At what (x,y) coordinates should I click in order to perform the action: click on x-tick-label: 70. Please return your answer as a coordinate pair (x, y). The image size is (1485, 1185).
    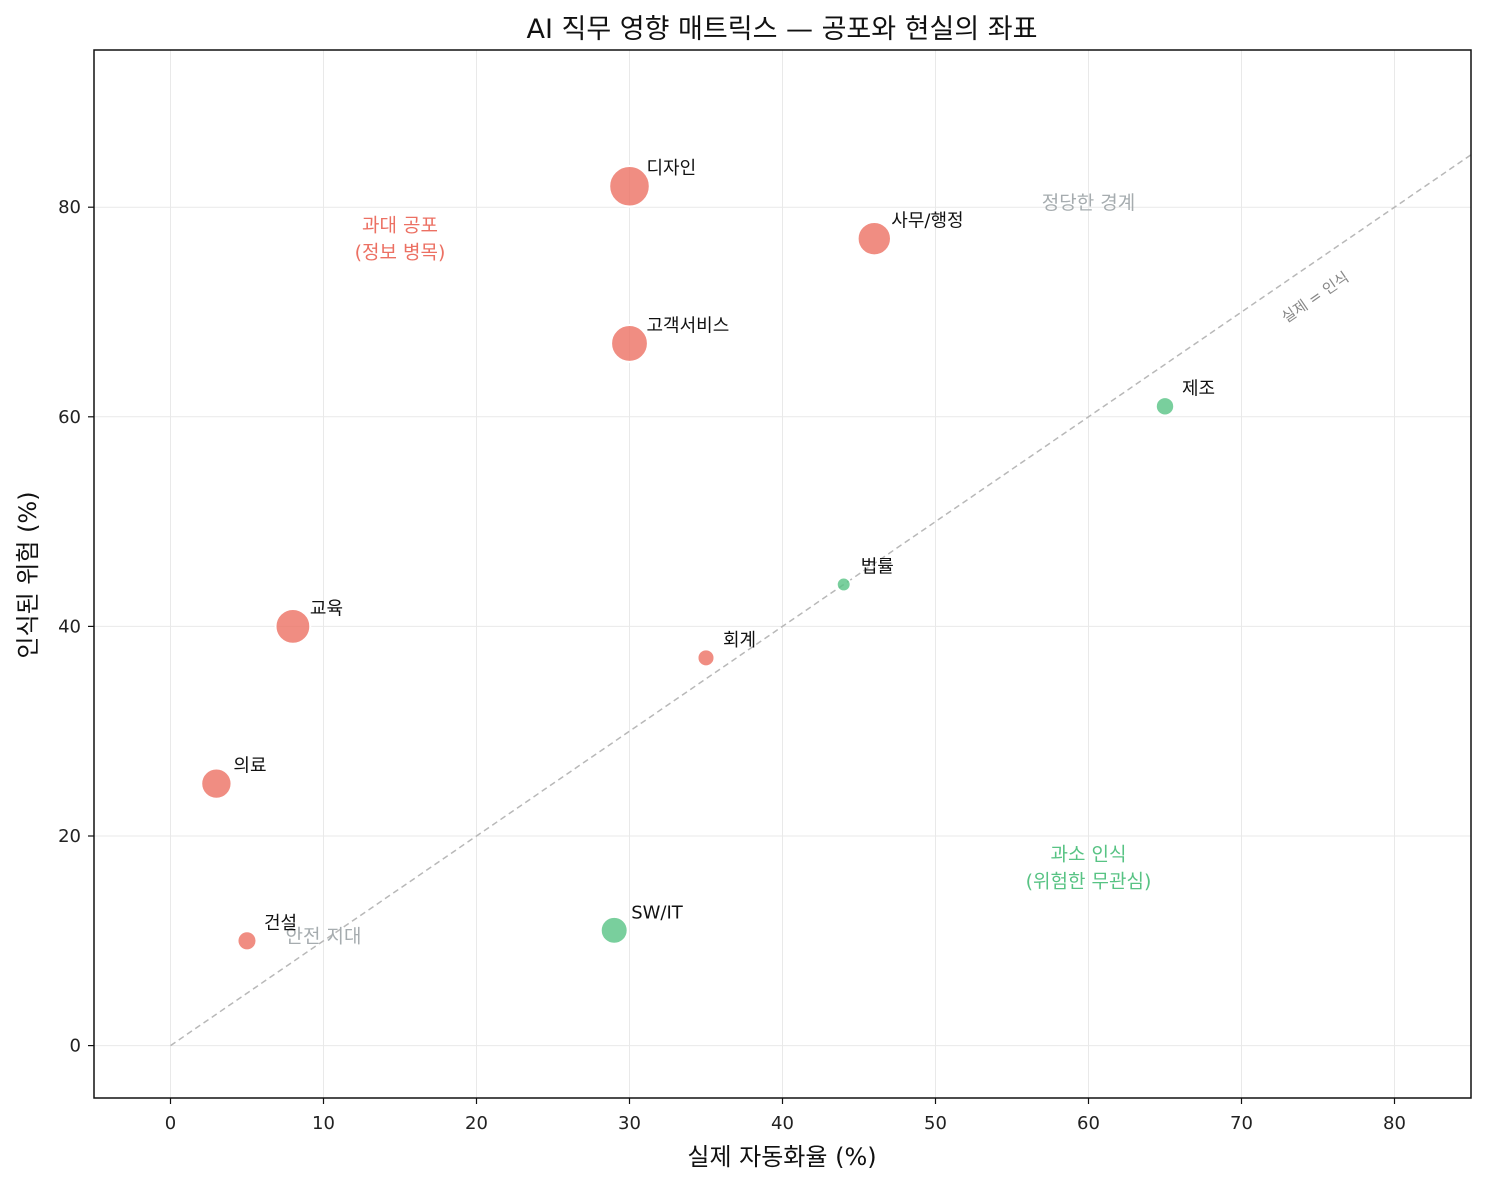
    Looking at the image, I should click on (1241, 1123).